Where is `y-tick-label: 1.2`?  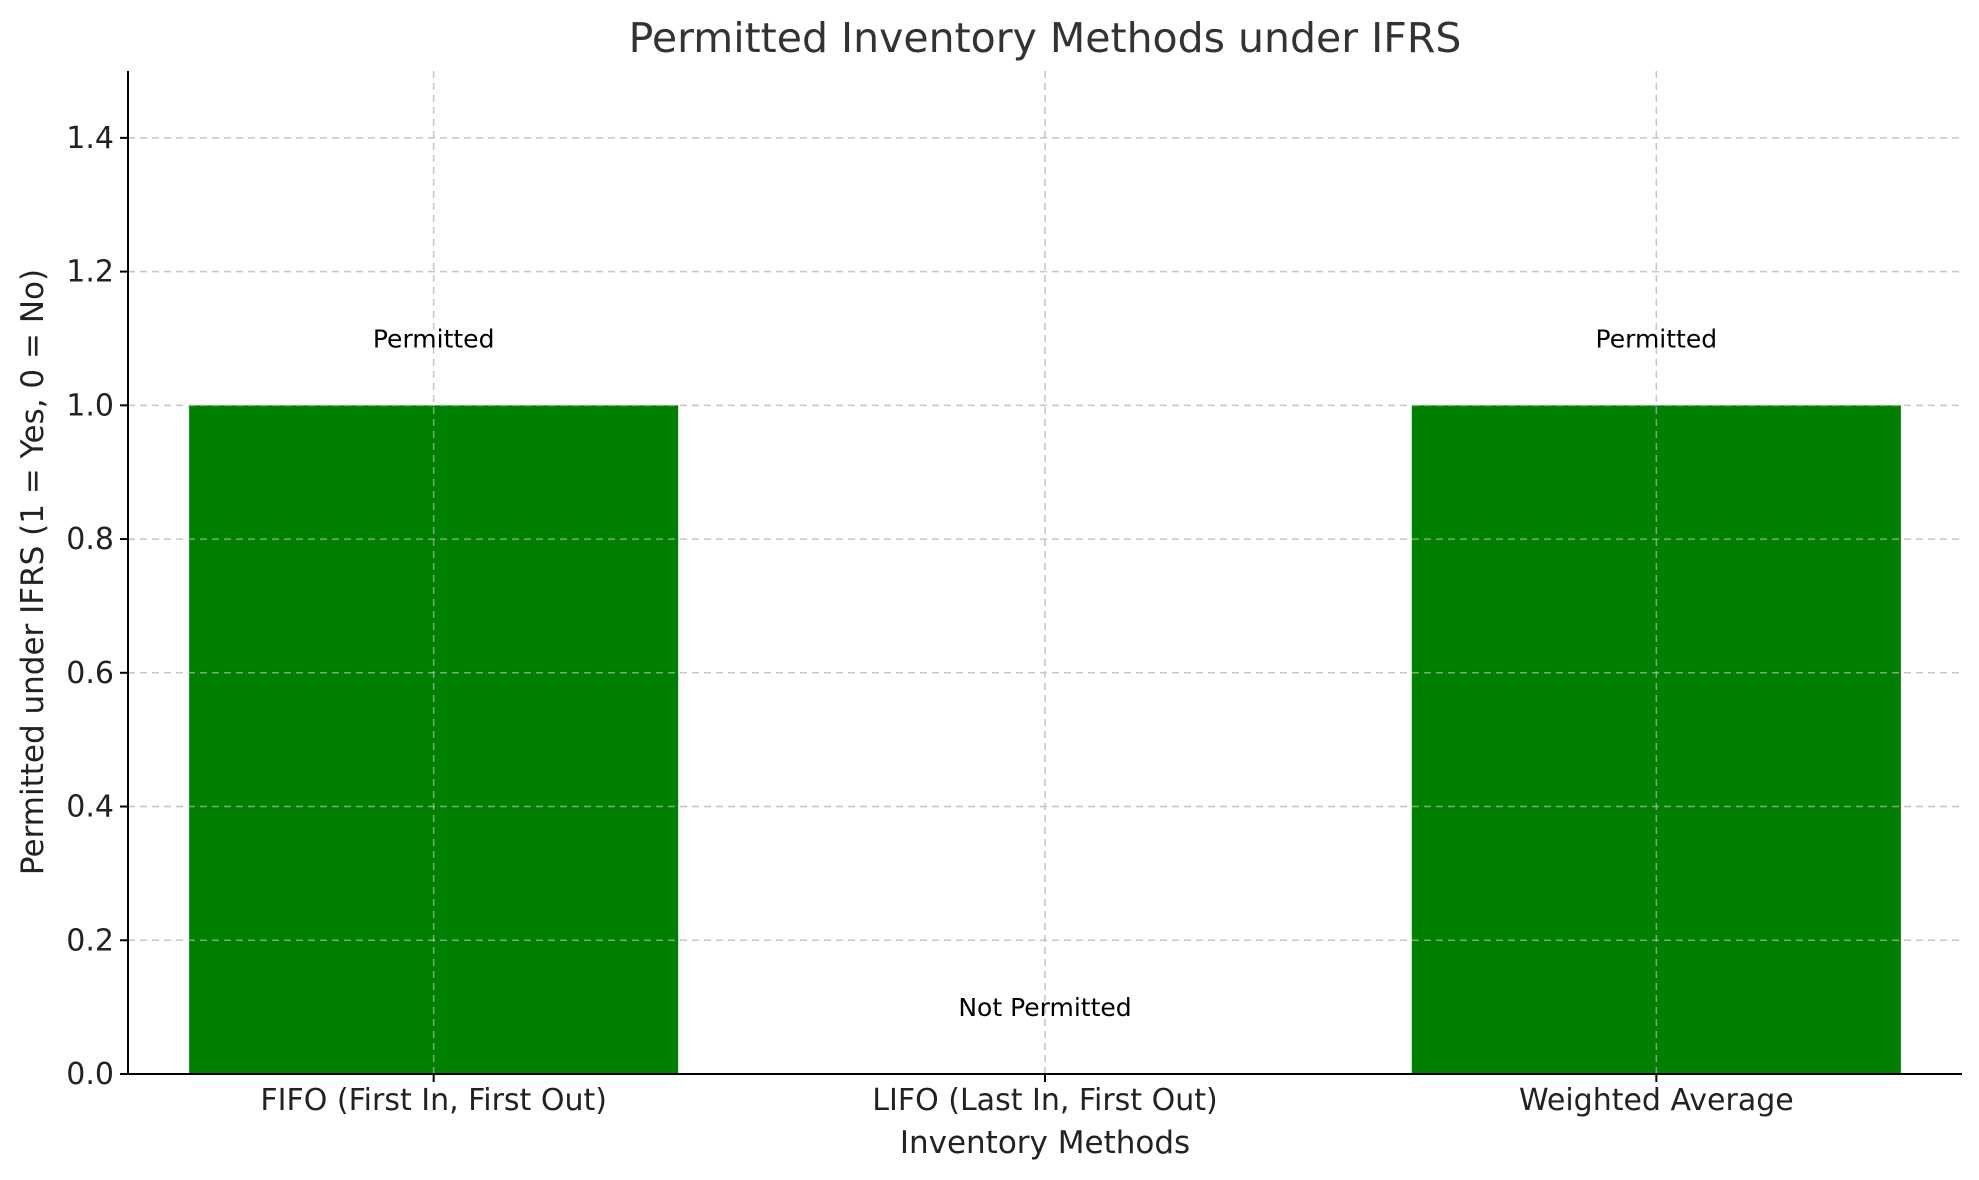
y-tick-label: 1.2 is located at coordinates (90, 272).